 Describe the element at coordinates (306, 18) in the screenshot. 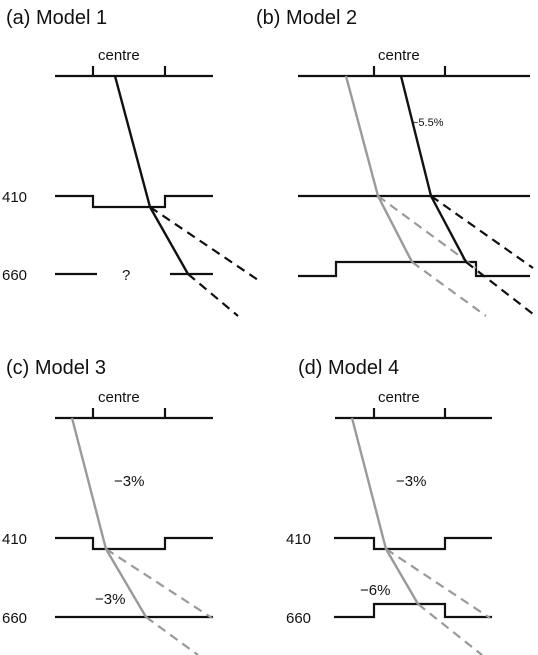

I see `panel-b-title: (b) Model 2` at that location.